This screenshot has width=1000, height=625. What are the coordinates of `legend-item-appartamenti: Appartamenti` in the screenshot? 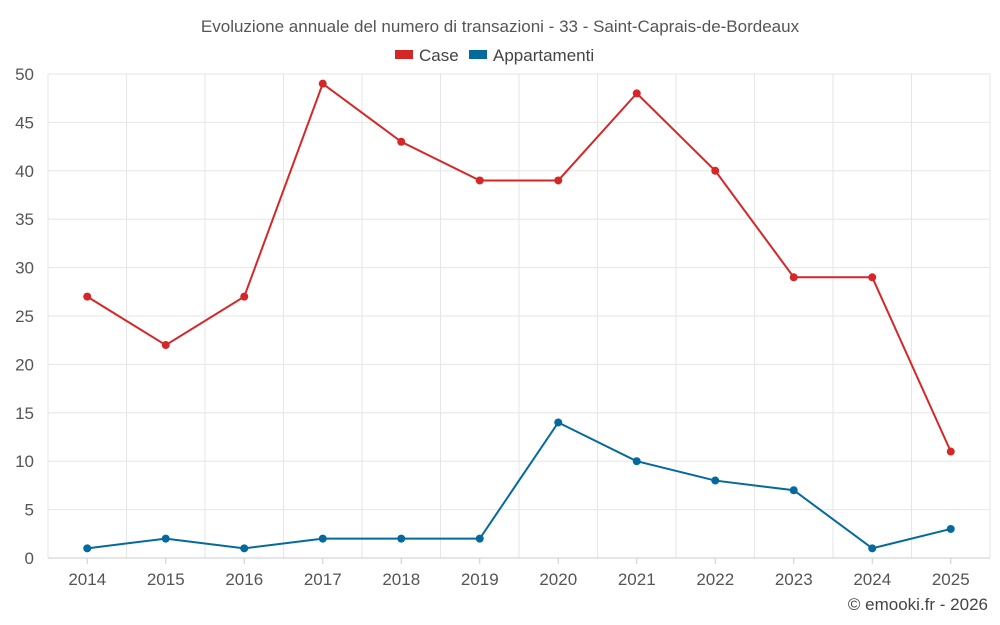 It's located at (531, 55).